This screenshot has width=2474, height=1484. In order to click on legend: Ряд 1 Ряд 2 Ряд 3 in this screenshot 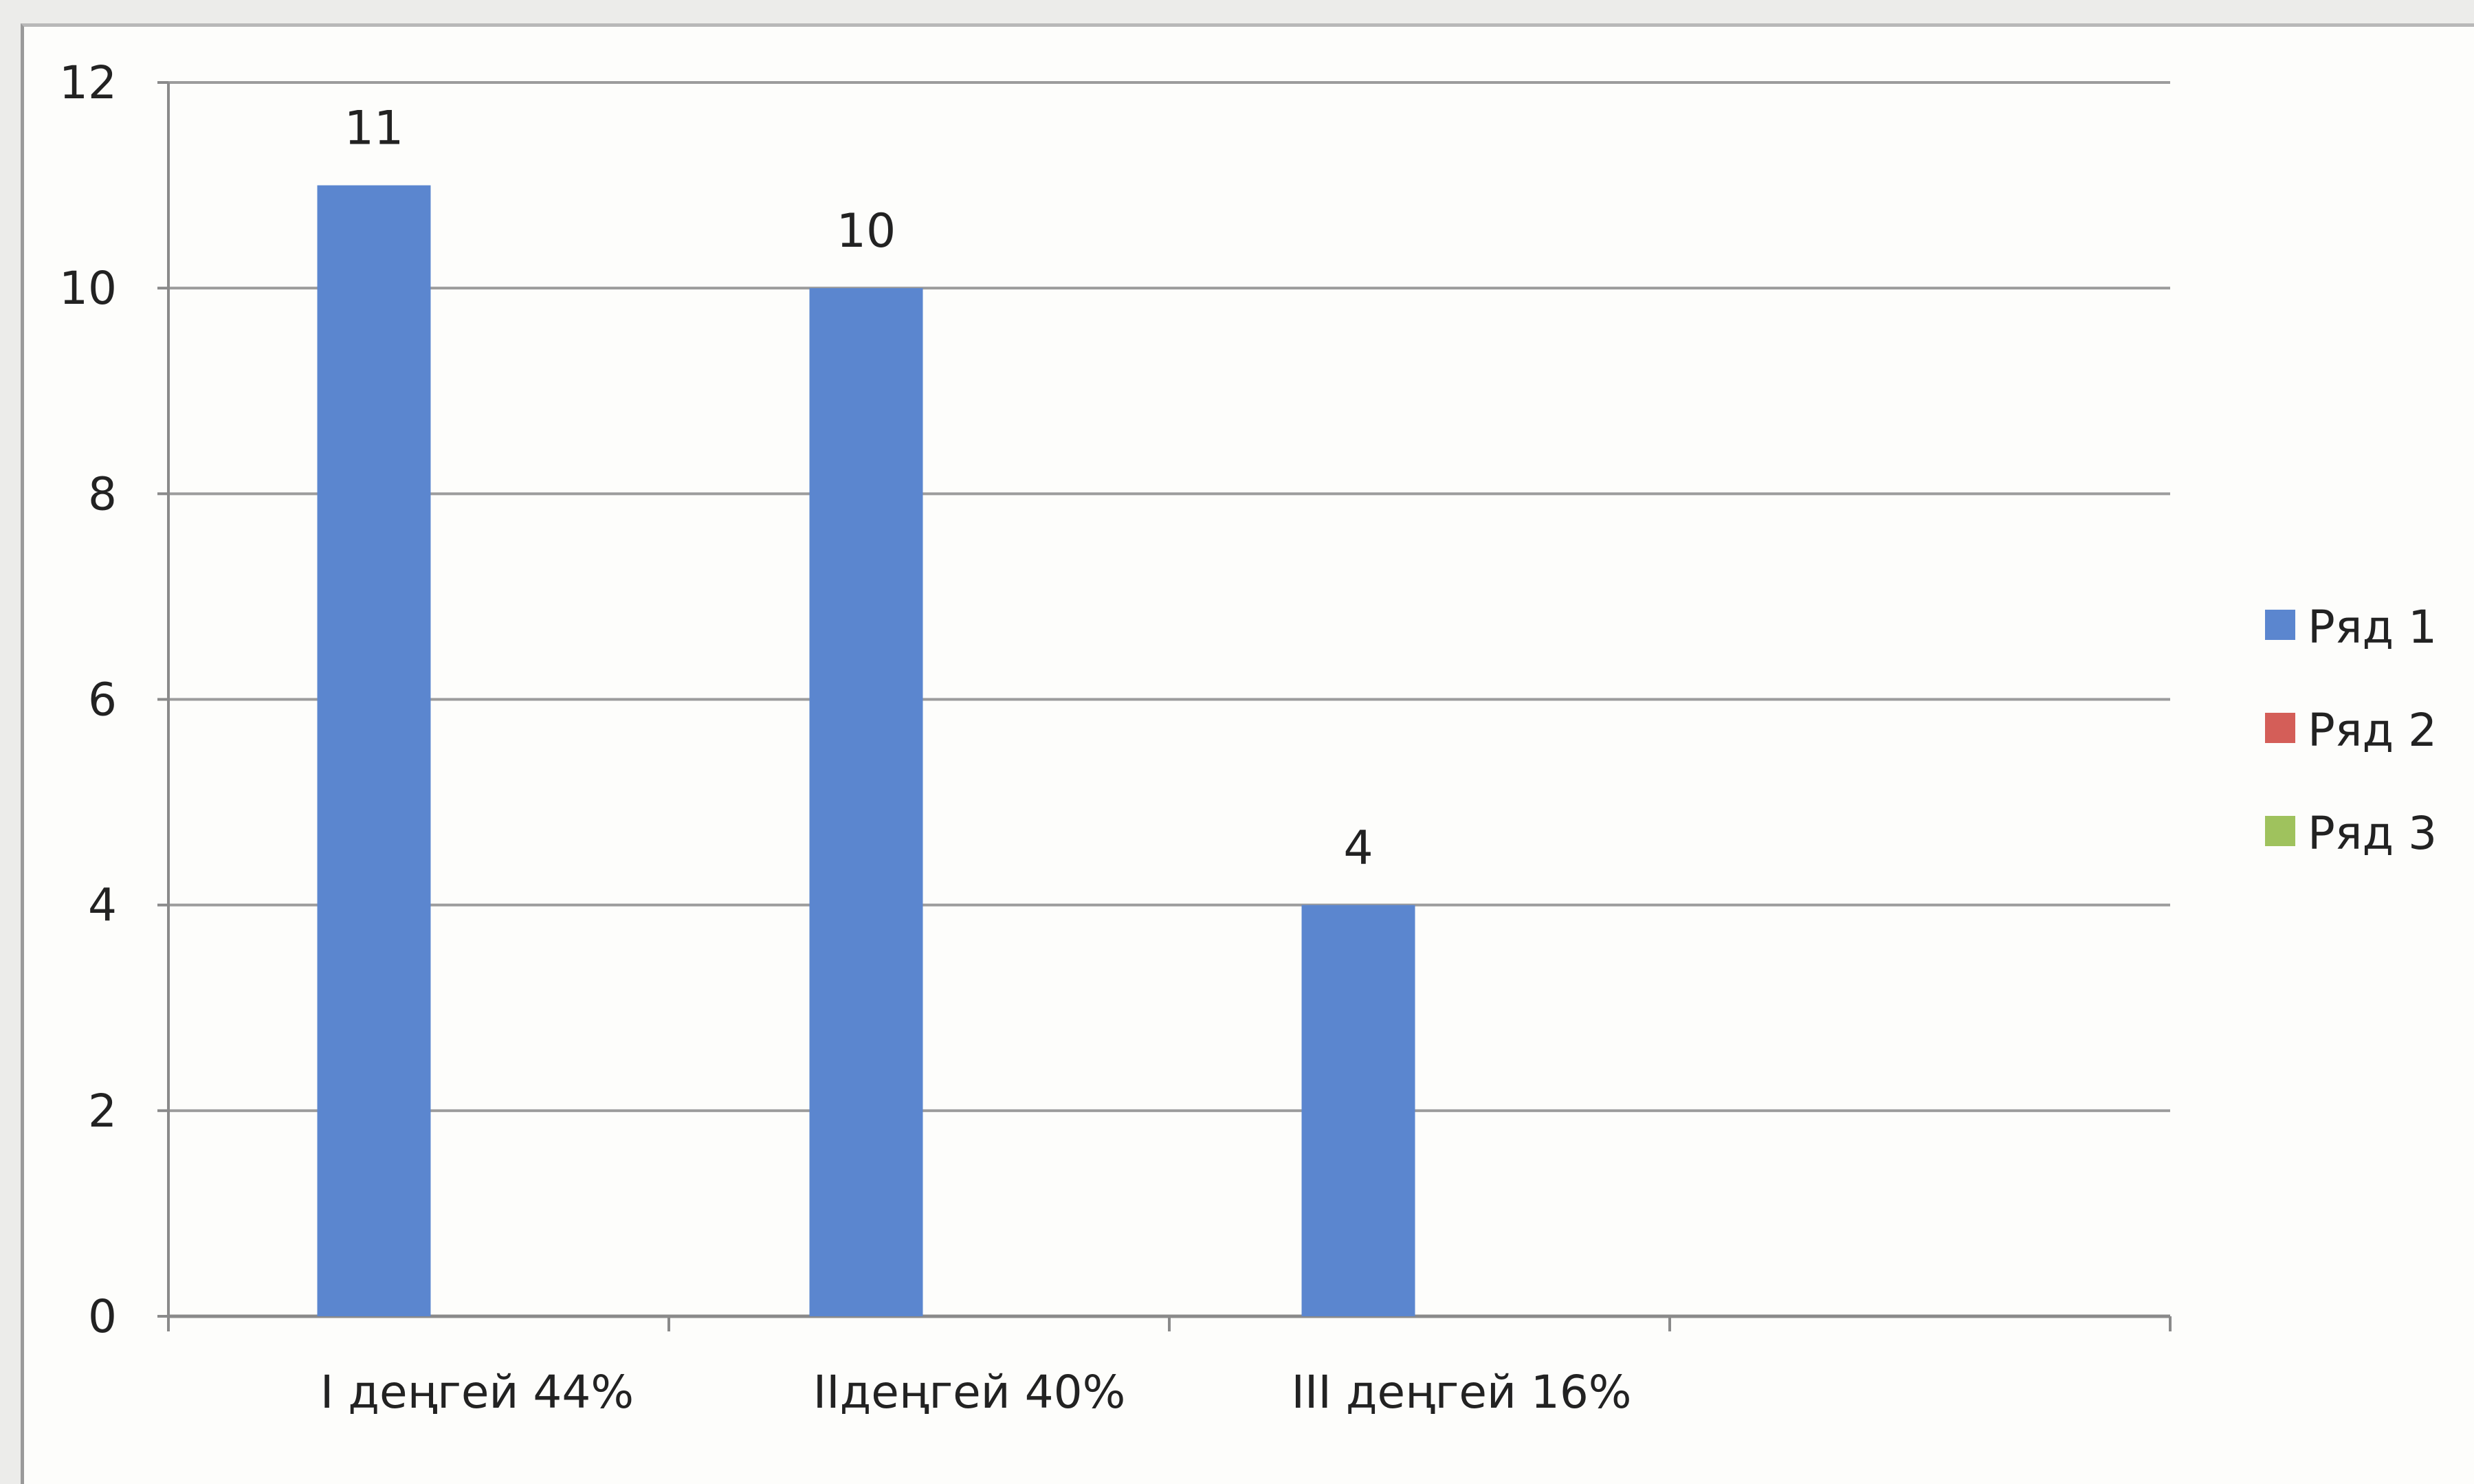, I will do `click(2351, 730)`.